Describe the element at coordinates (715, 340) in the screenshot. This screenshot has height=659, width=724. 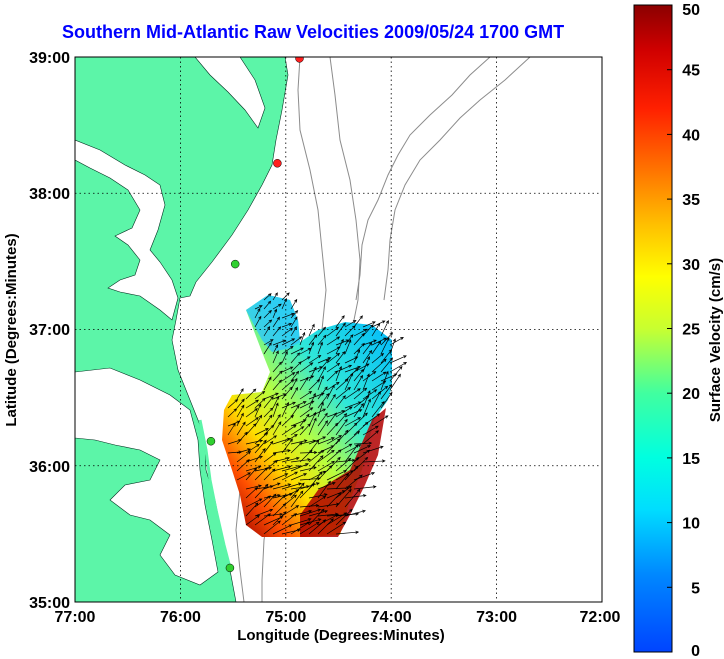
I see `colorbar-label: Surface Velocity (cm/s)` at that location.